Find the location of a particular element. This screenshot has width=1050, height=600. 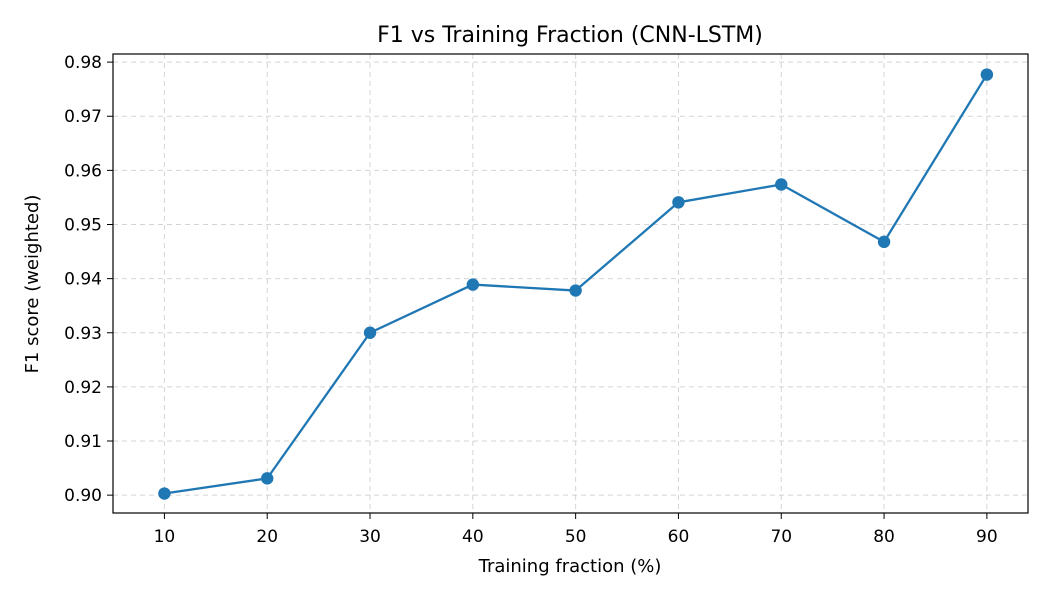

y-tick-label: 0.95 is located at coordinates (83, 226).